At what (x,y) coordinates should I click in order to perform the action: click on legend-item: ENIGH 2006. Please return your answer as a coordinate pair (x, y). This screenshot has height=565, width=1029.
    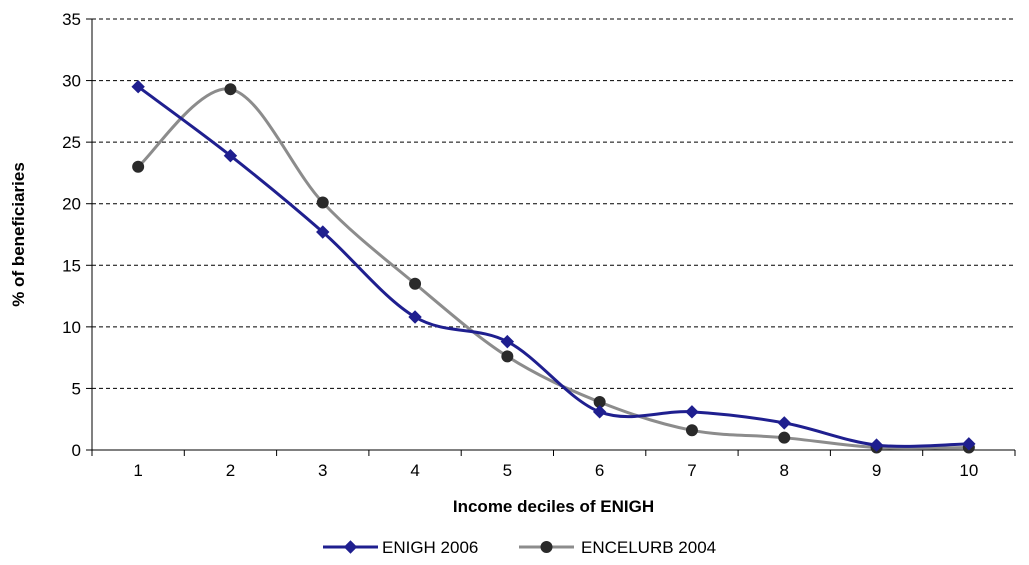
    Looking at the image, I should click on (400, 547).